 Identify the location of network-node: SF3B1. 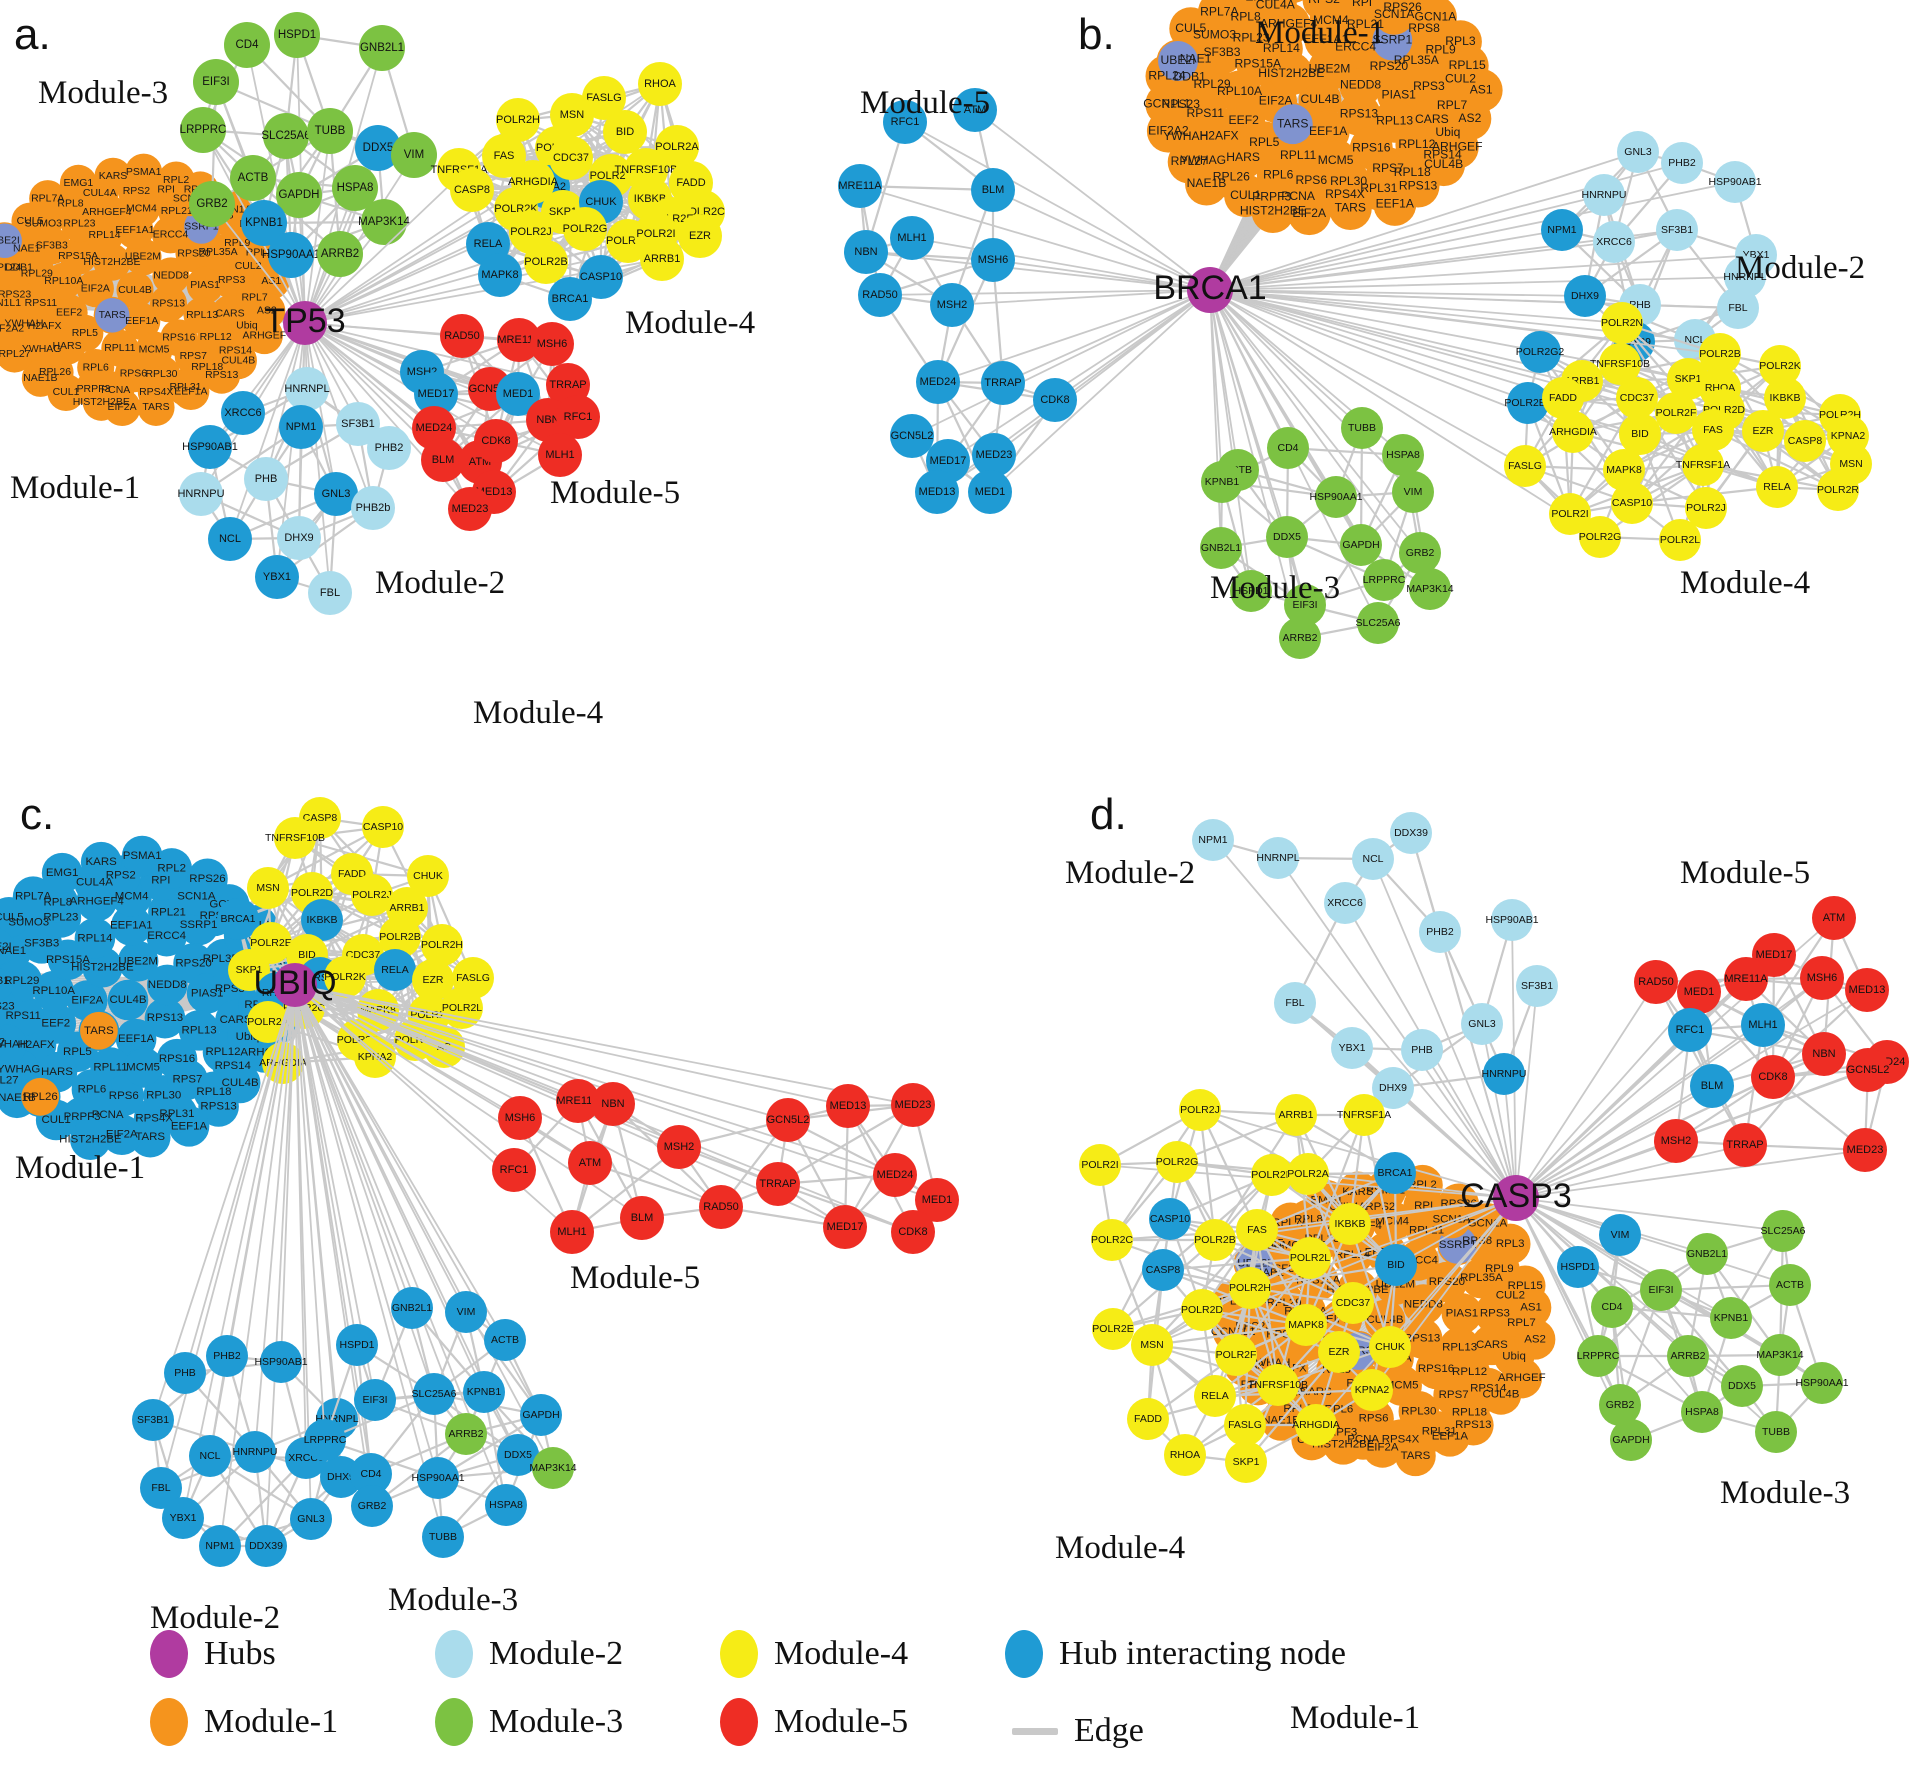
(1537, 986).